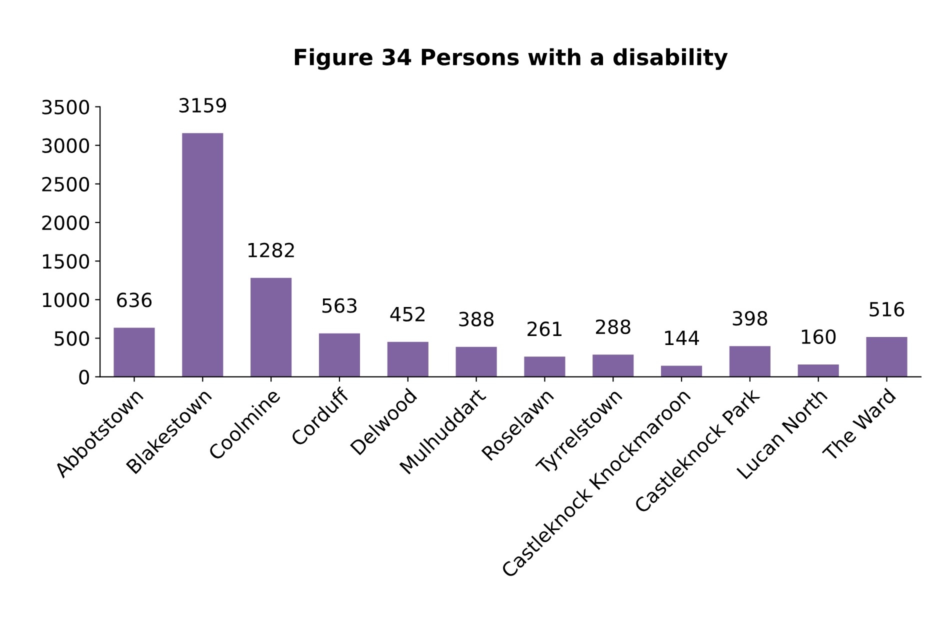 The image size is (935, 628). Describe the element at coordinates (66, 261) in the screenshot. I see `y-tick-label: 1500` at that location.